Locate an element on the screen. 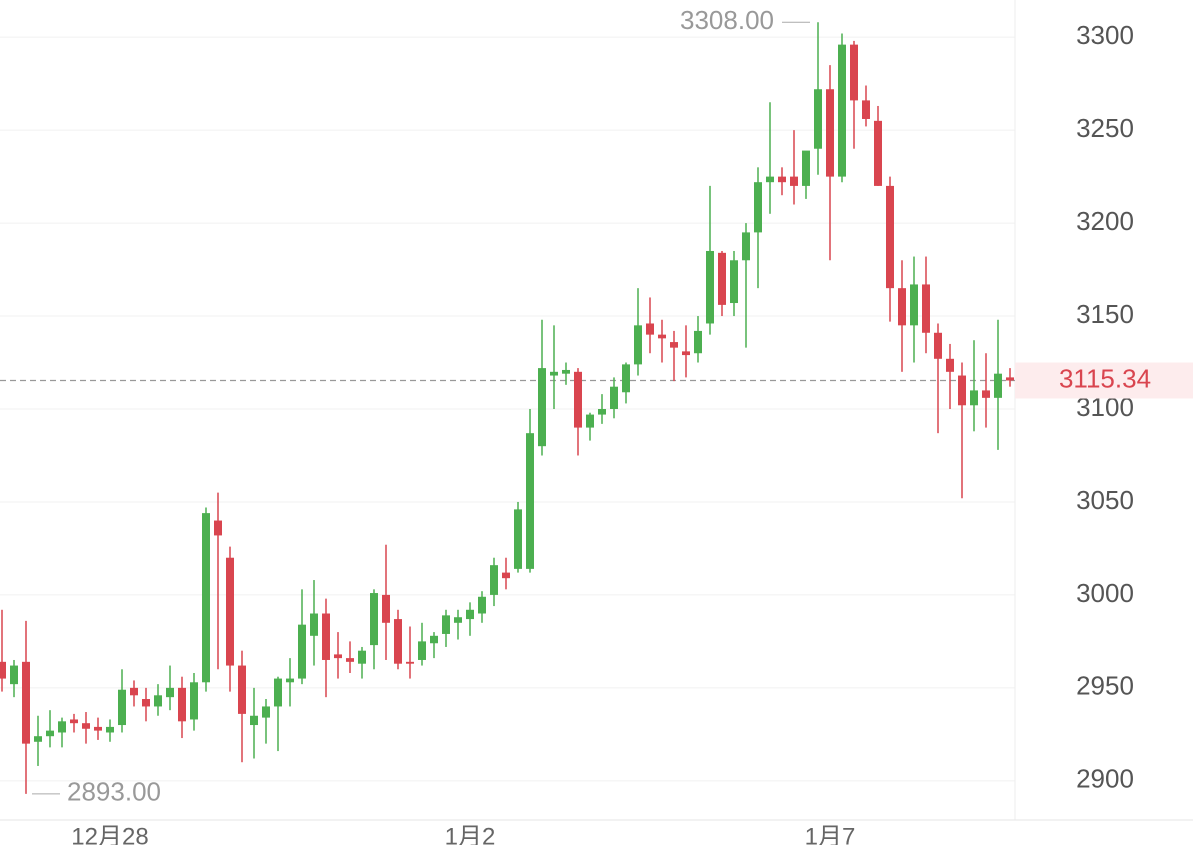 The width and height of the screenshot is (1193, 845). y-tick-label: 2950 is located at coordinates (1105, 686).